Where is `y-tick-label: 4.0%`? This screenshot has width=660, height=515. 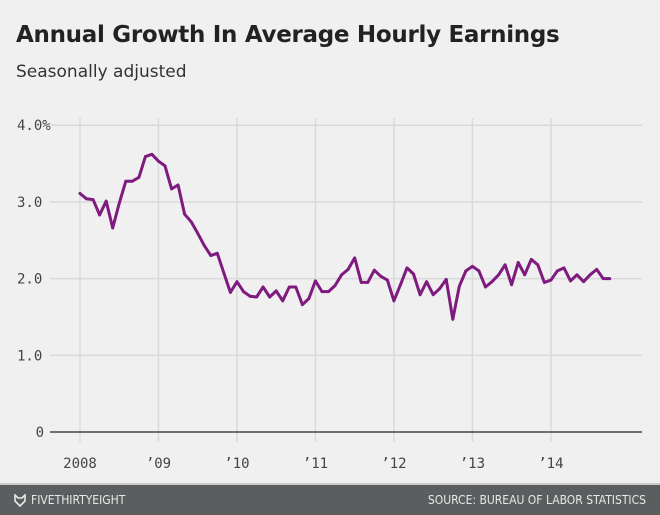
y-tick-label: 4.0% is located at coordinates (34, 126).